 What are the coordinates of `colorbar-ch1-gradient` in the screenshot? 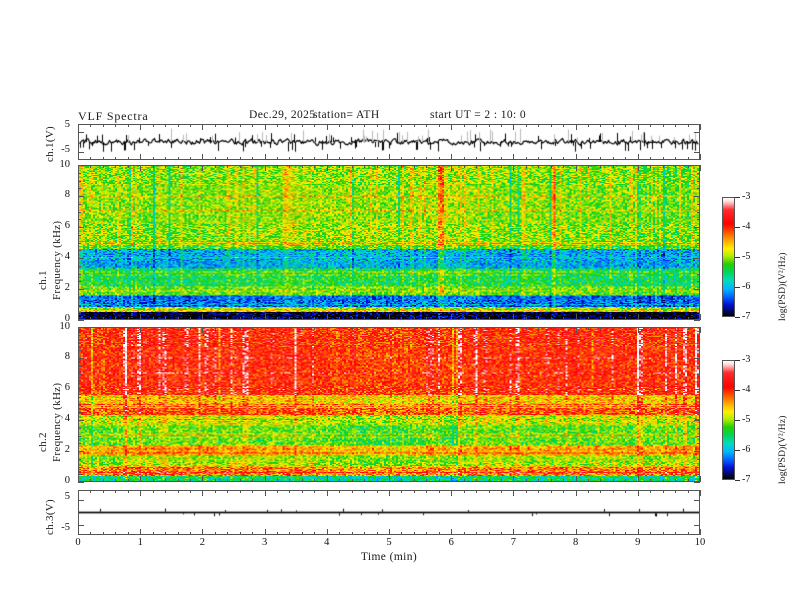 It's located at (728, 257).